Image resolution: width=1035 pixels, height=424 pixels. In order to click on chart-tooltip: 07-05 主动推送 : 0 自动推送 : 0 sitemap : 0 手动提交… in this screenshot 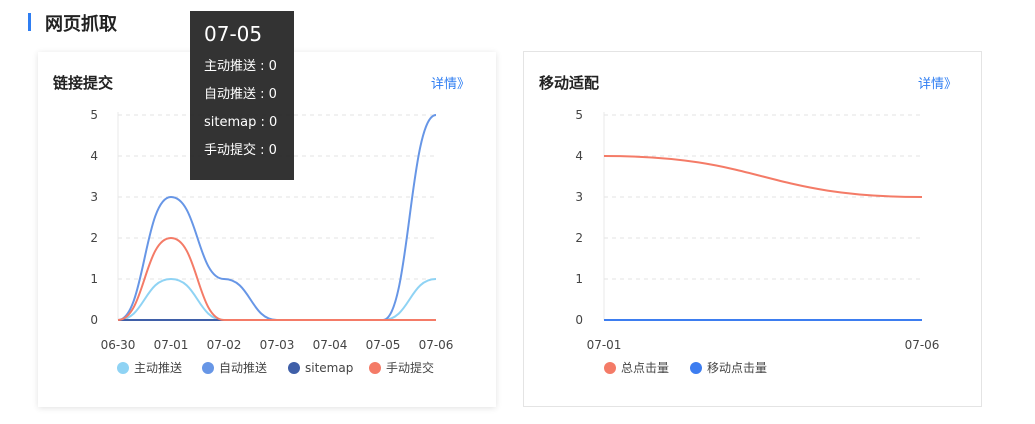, I will do `click(242, 95)`.